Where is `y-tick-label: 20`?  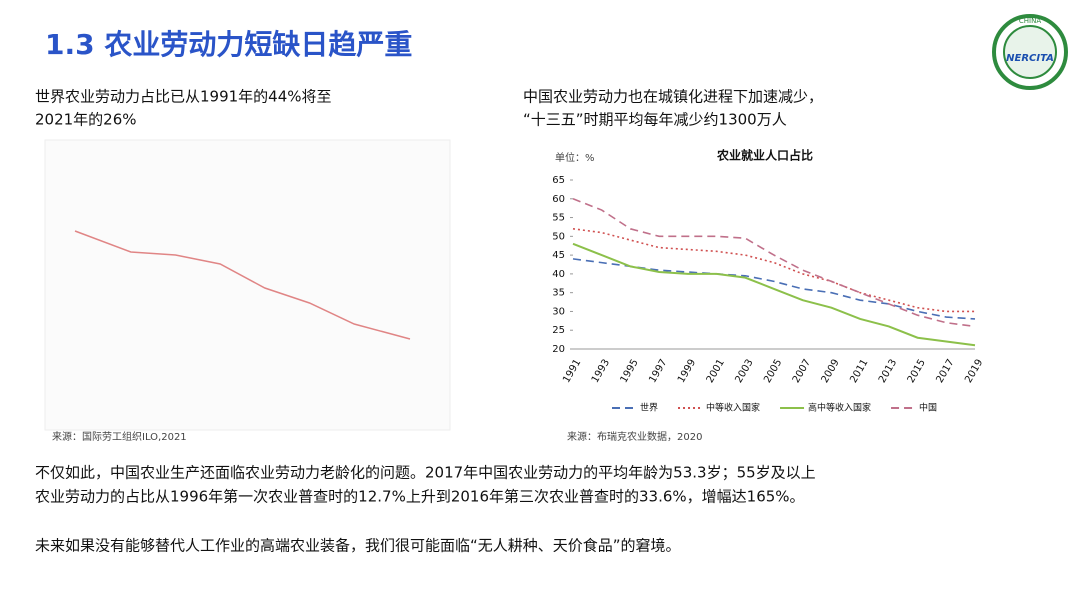
y-tick-label: 20 is located at coordinates (558, 349).